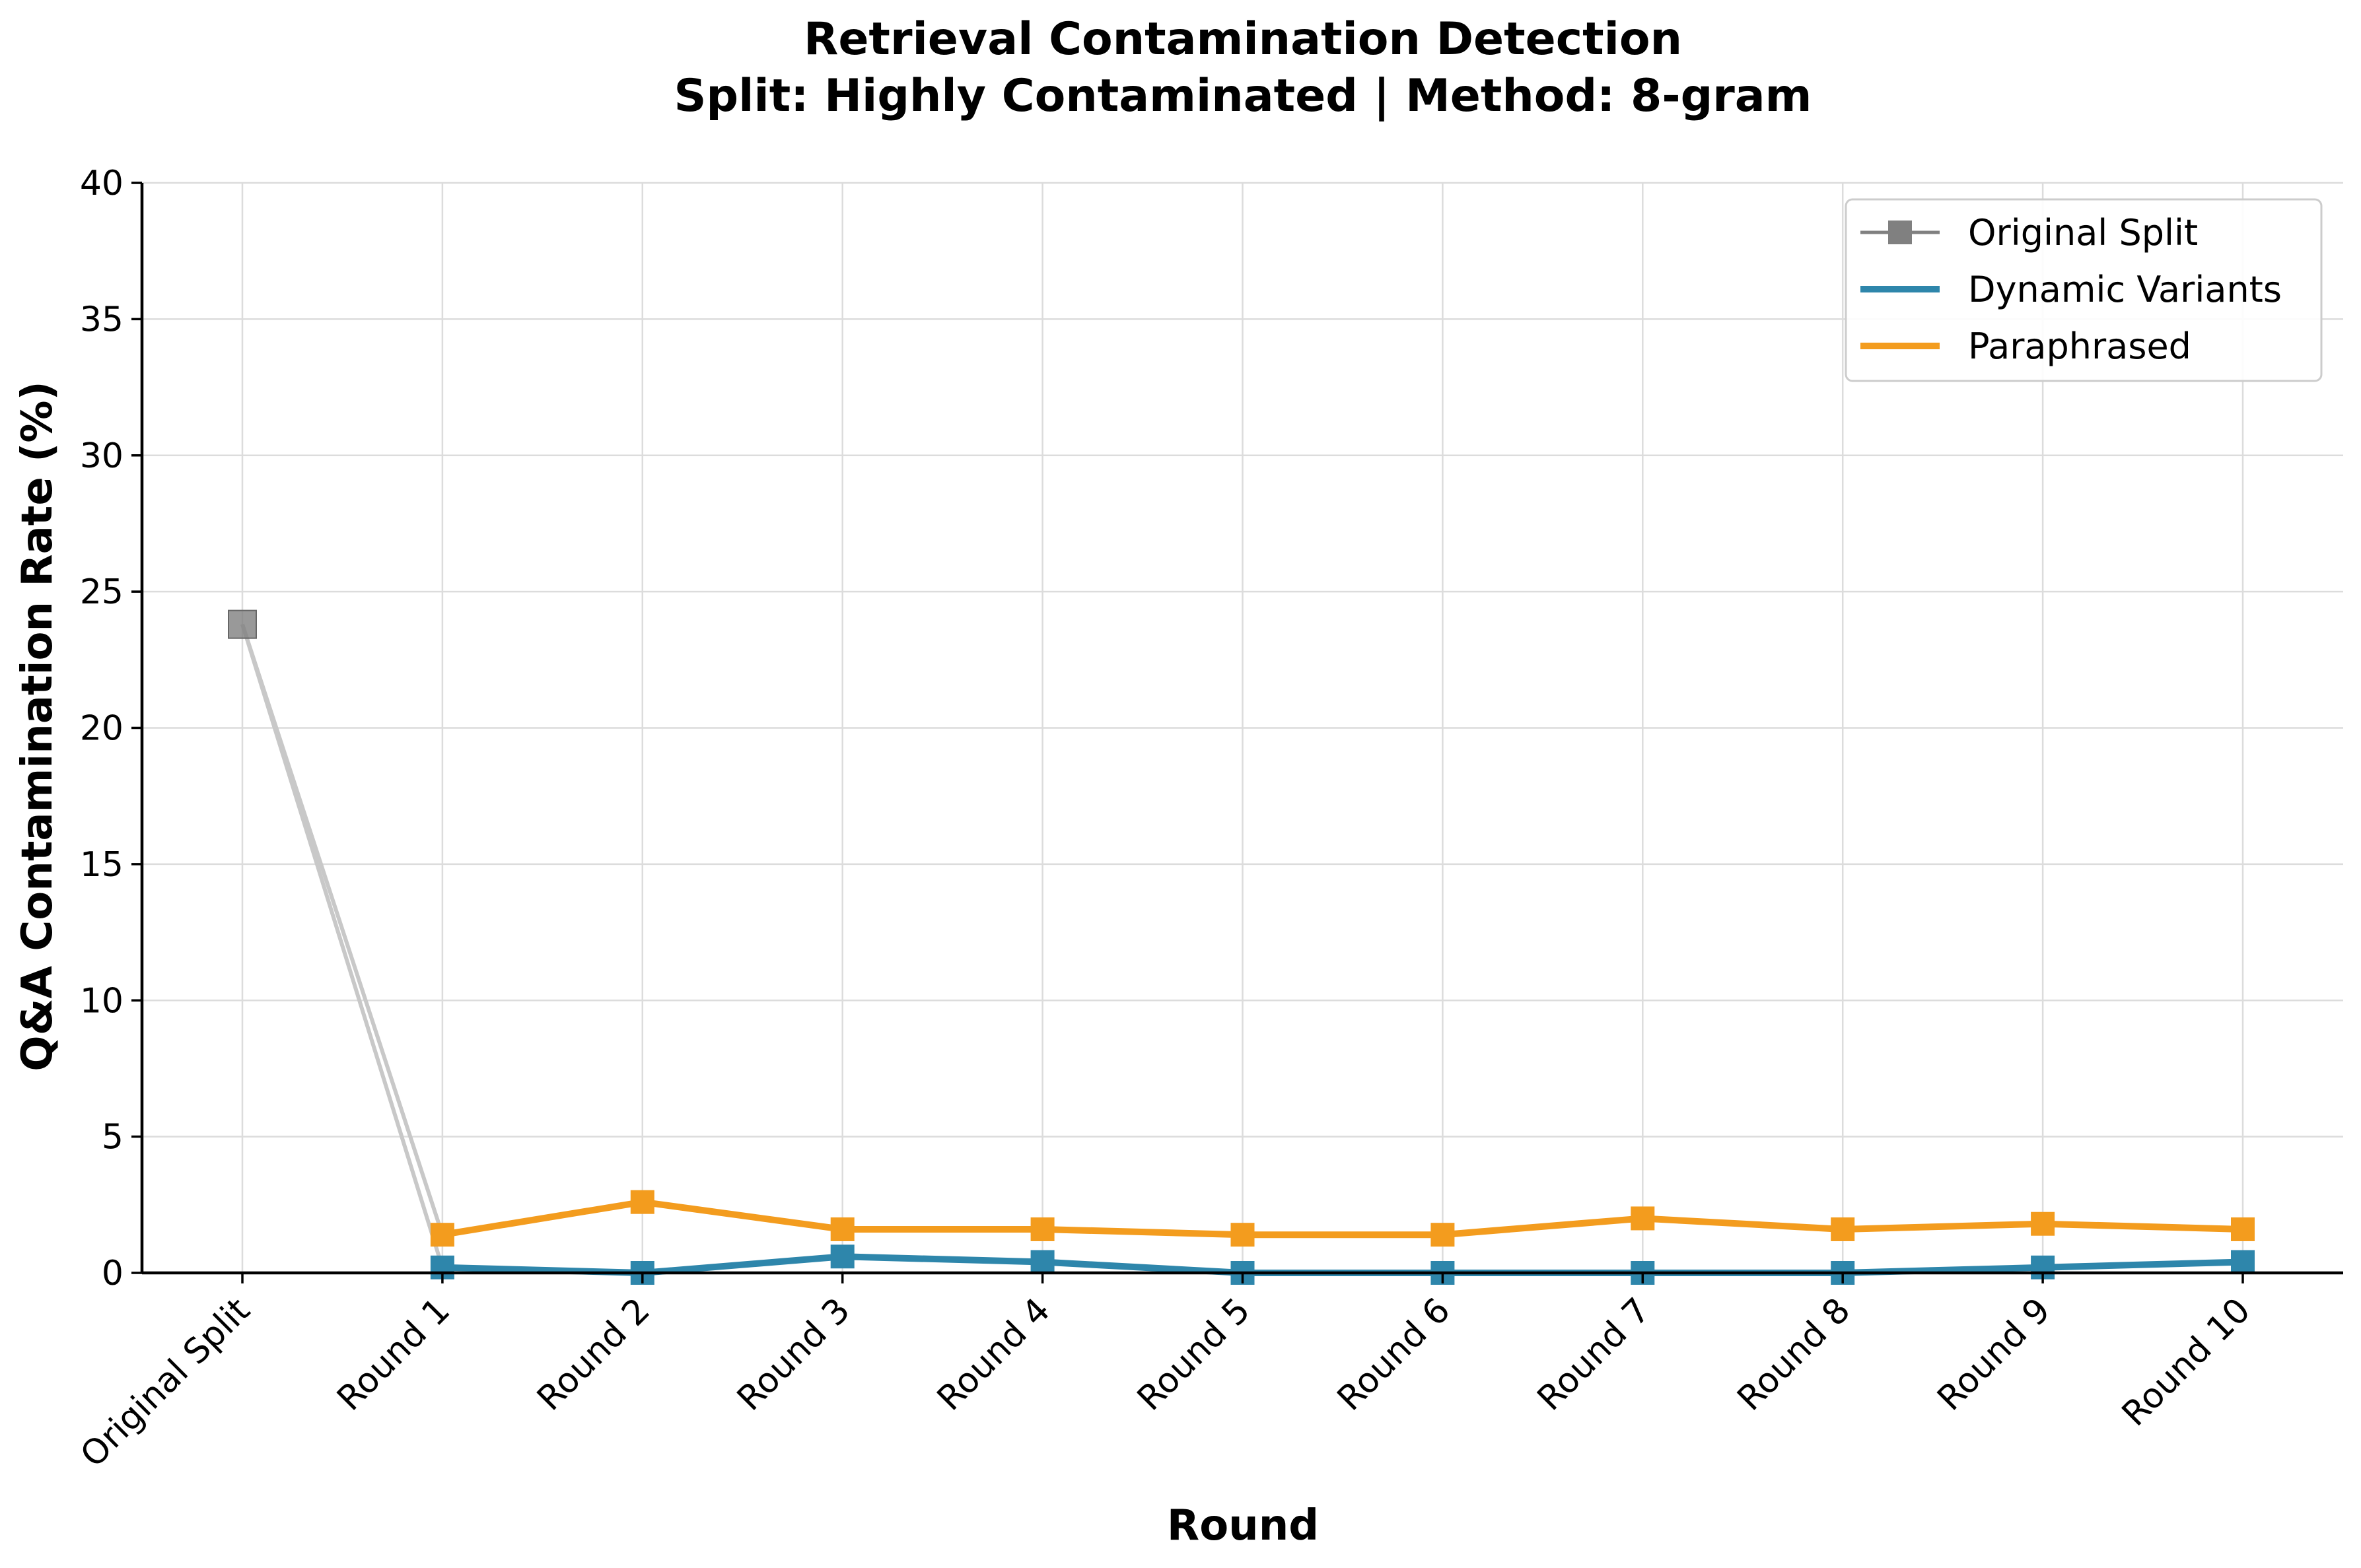 The height and width of the screenshot is (1568, 2361). Describe the element at coordinates (1994, 1355) in the screenshot. I see `x-tick-label: Round 9` at that location.